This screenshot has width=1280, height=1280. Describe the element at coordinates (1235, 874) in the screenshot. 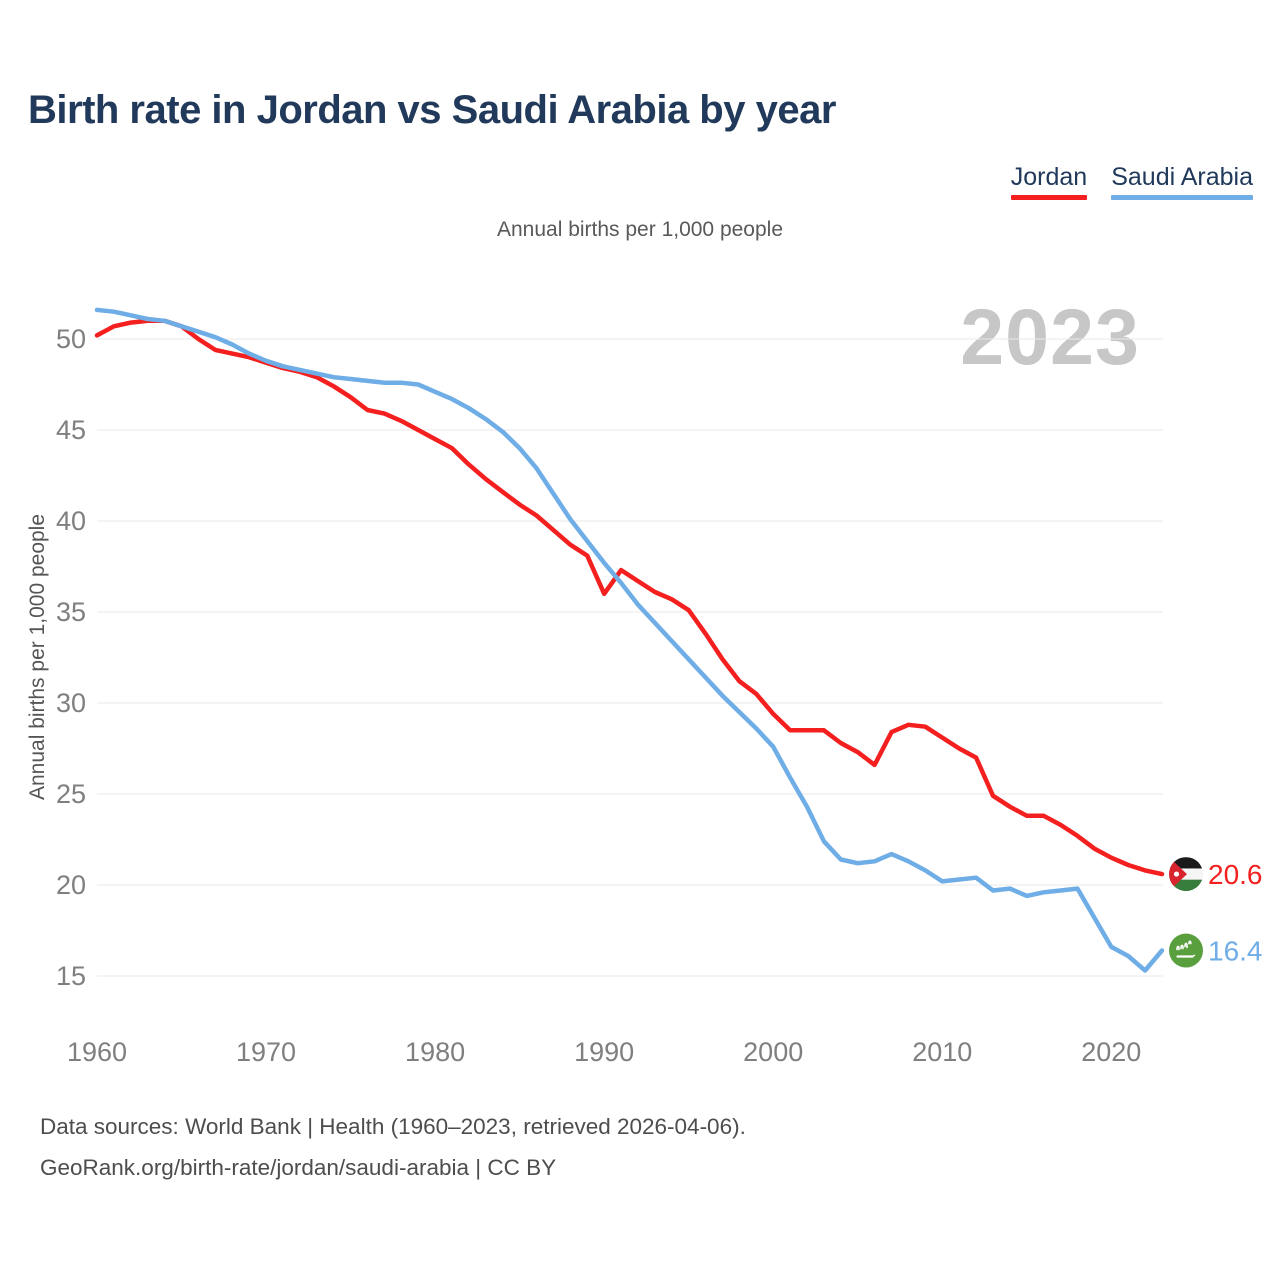

I see `jordan-value-label: 20.6` at that location.